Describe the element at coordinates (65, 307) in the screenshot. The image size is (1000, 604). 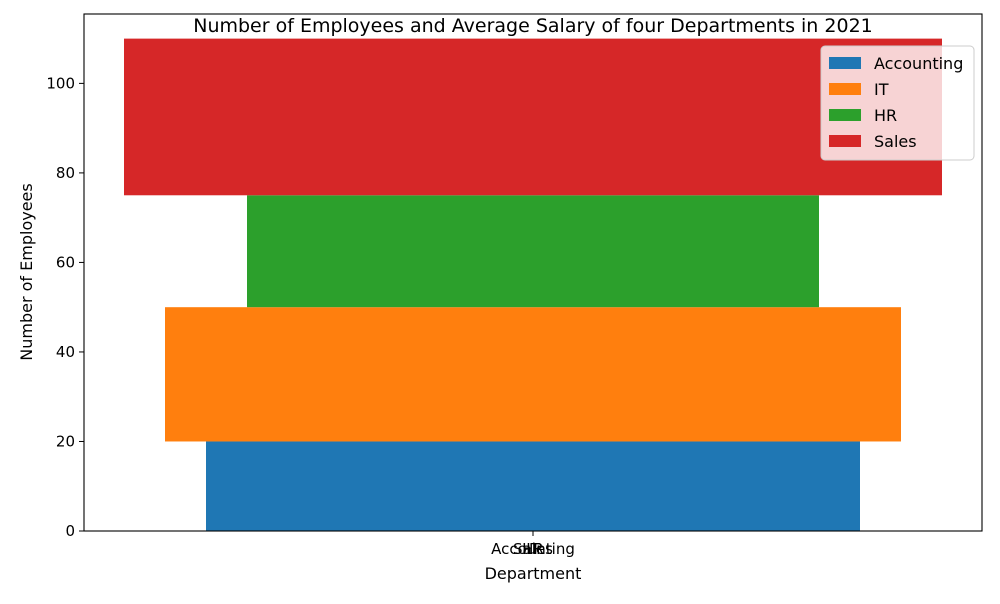
I see `y-axis-ticks: 0 20 40 60 80 100` at that location.